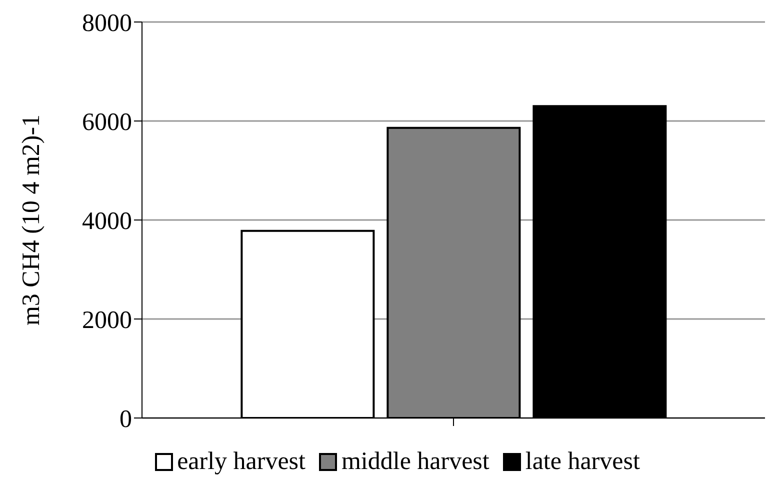  What do you see at coordinates (107, 122) in the screenshot?
I see `y-tick-label: 6000` at bounding box center [107, 122].